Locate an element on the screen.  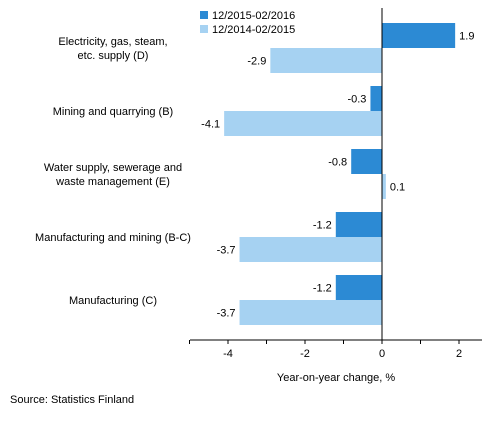
category-label-4: Manufacturing and mining (B-C) is located at coordinates (113, 238).